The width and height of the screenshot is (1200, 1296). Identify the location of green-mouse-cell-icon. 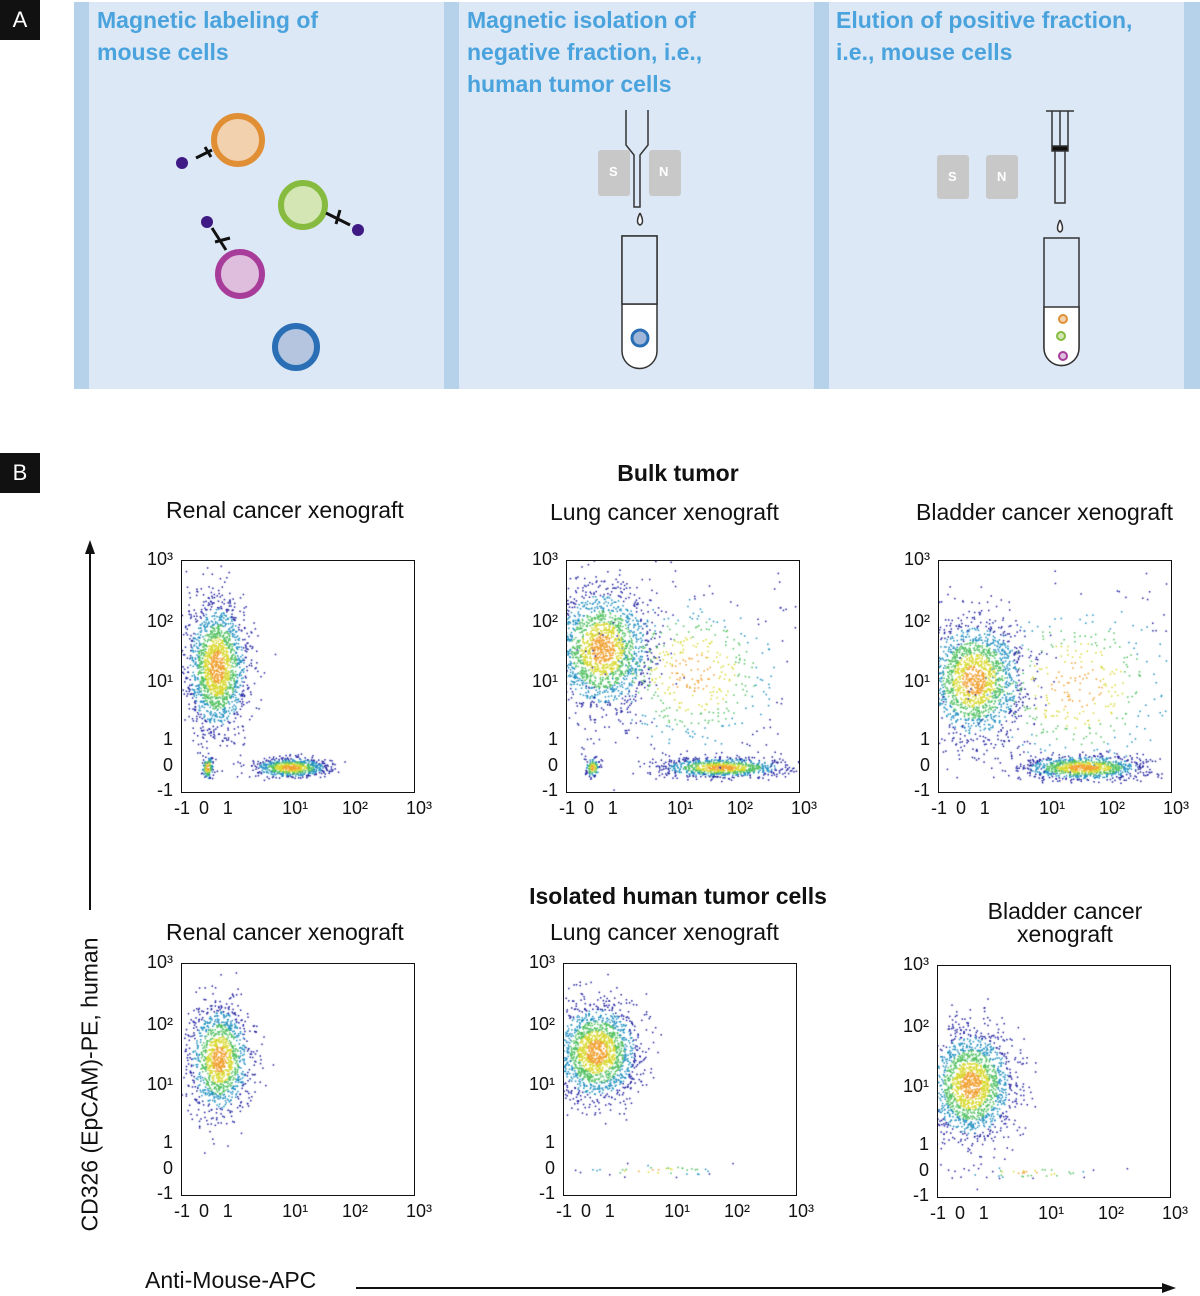
(321, 208).